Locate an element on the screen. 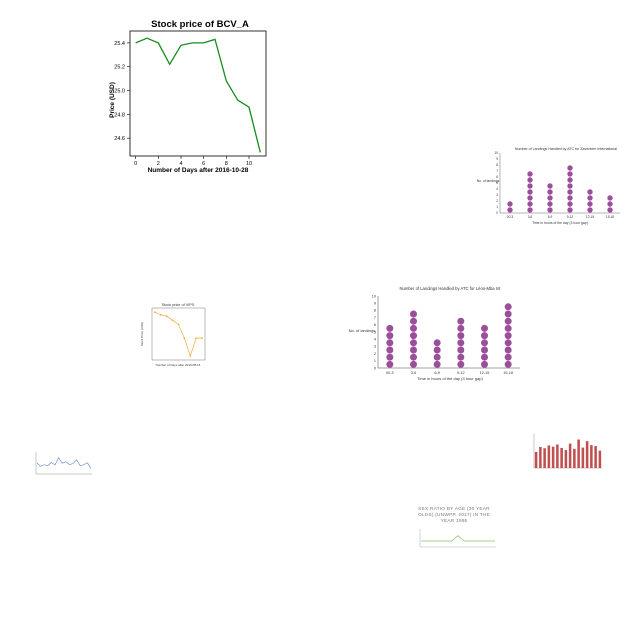 Image resolution: width=640 pixels, height=640 pixels. x-tick-label: 00-3 is located at coordinates (510, 217).